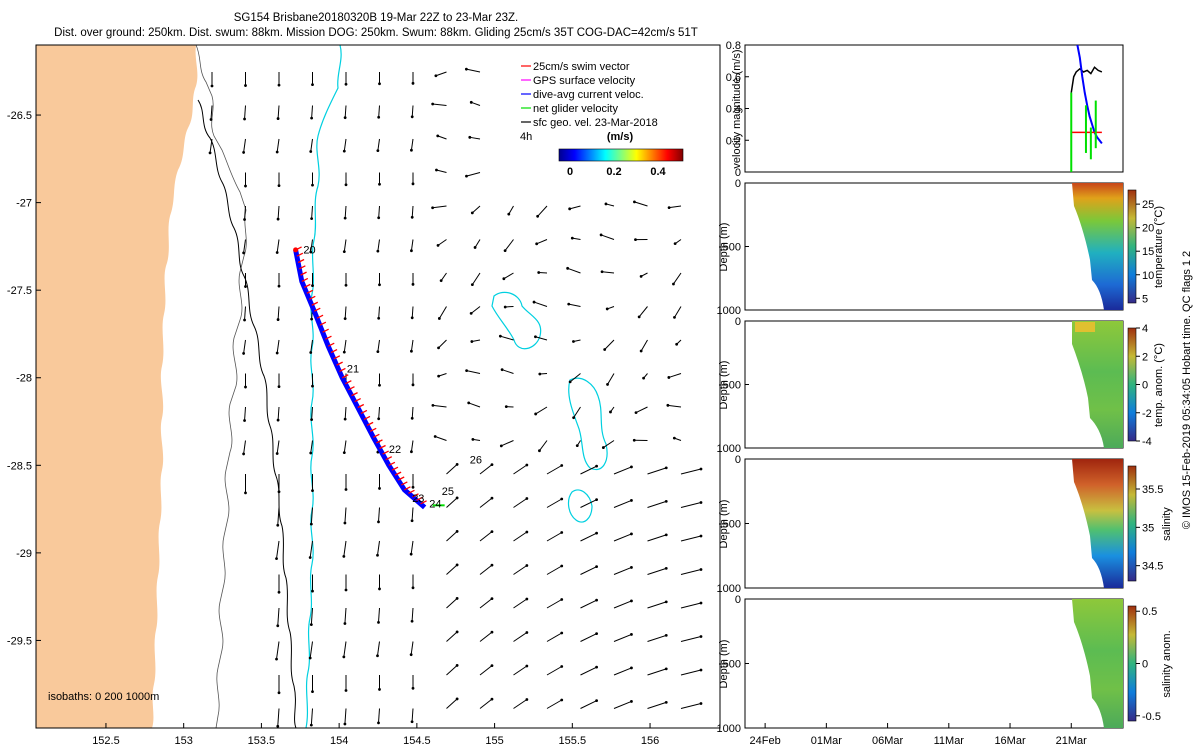 This screenshot has width=1200, height=755. Describe the element at coordinates (435, 504) in the screenshot. I see `track-day-label: 24` at that location.